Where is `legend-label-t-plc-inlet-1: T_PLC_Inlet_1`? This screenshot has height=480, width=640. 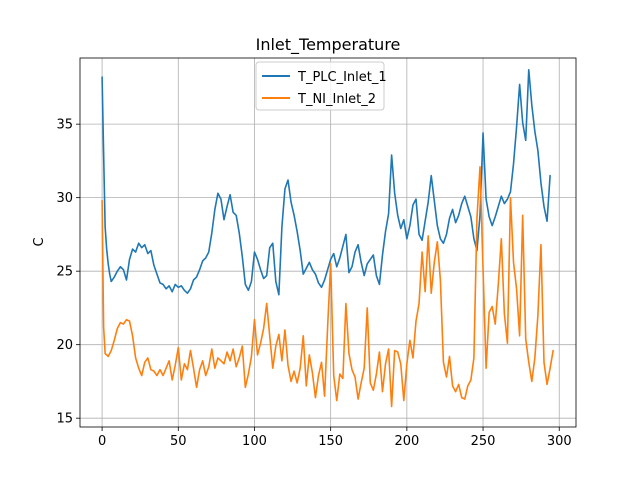 legend-label-t-plc-inlet-1: T_PLC_Inlet_1 is located at coordinates (342, 77).